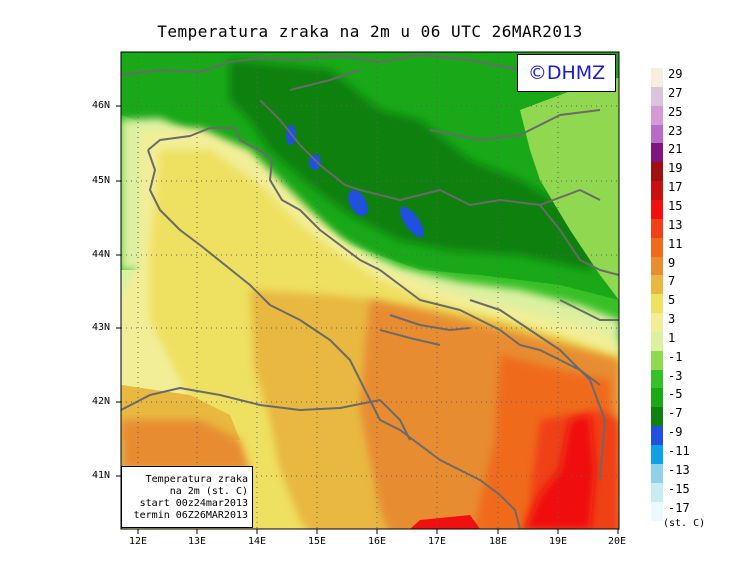 The width and height of the screenshot is (740, 582). Describe the element at coordinates (569, 189) in the screenshot. I see `field-light-green-east` at that location.